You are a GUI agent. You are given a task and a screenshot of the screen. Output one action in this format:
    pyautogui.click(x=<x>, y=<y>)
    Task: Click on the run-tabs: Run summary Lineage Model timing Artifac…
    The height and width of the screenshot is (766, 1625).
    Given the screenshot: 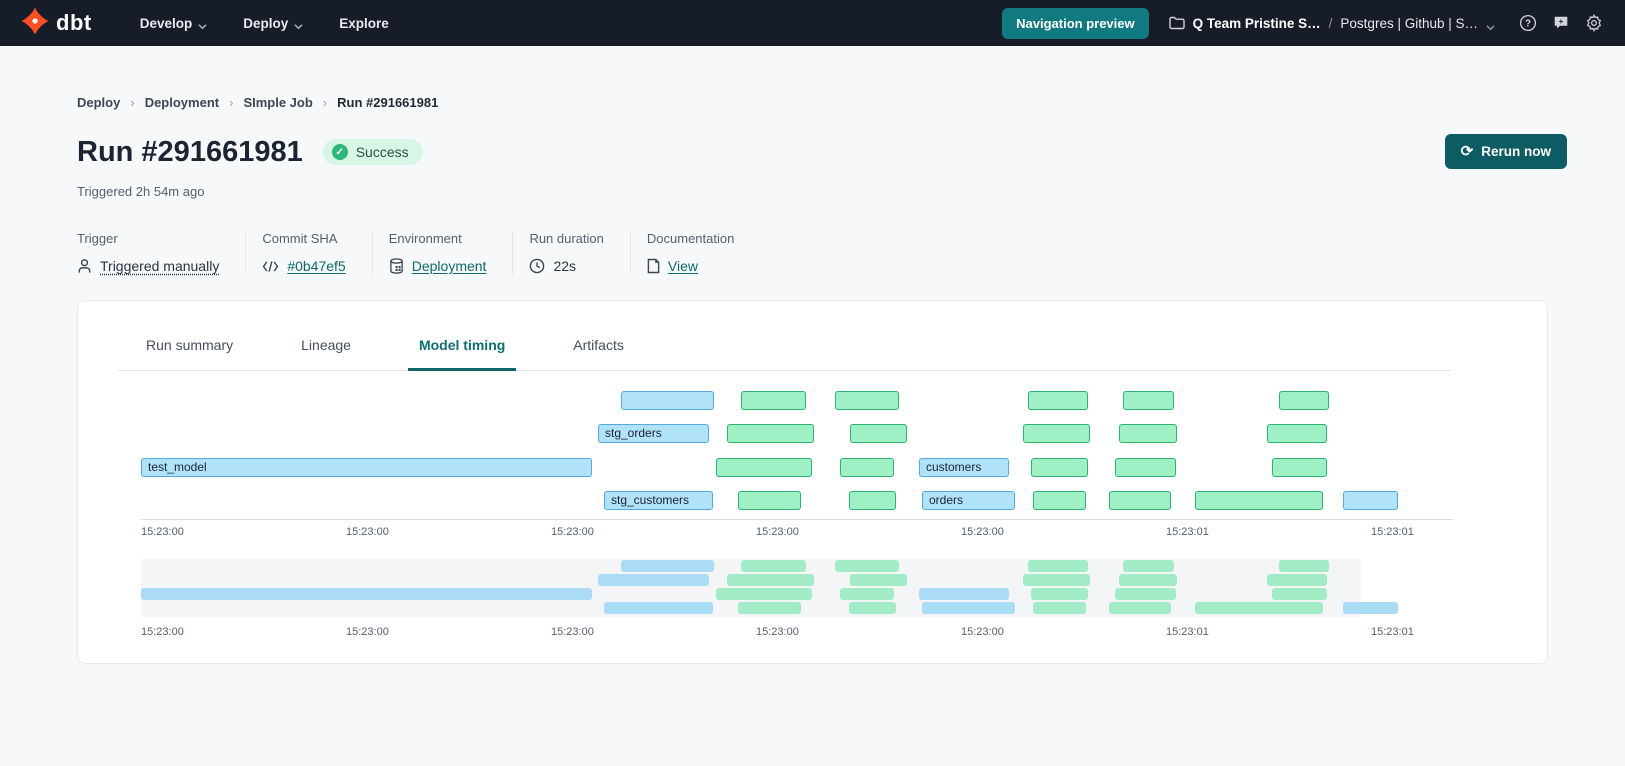 What is the action you would take?
    pyautogui.click(x=784, y=336)
    